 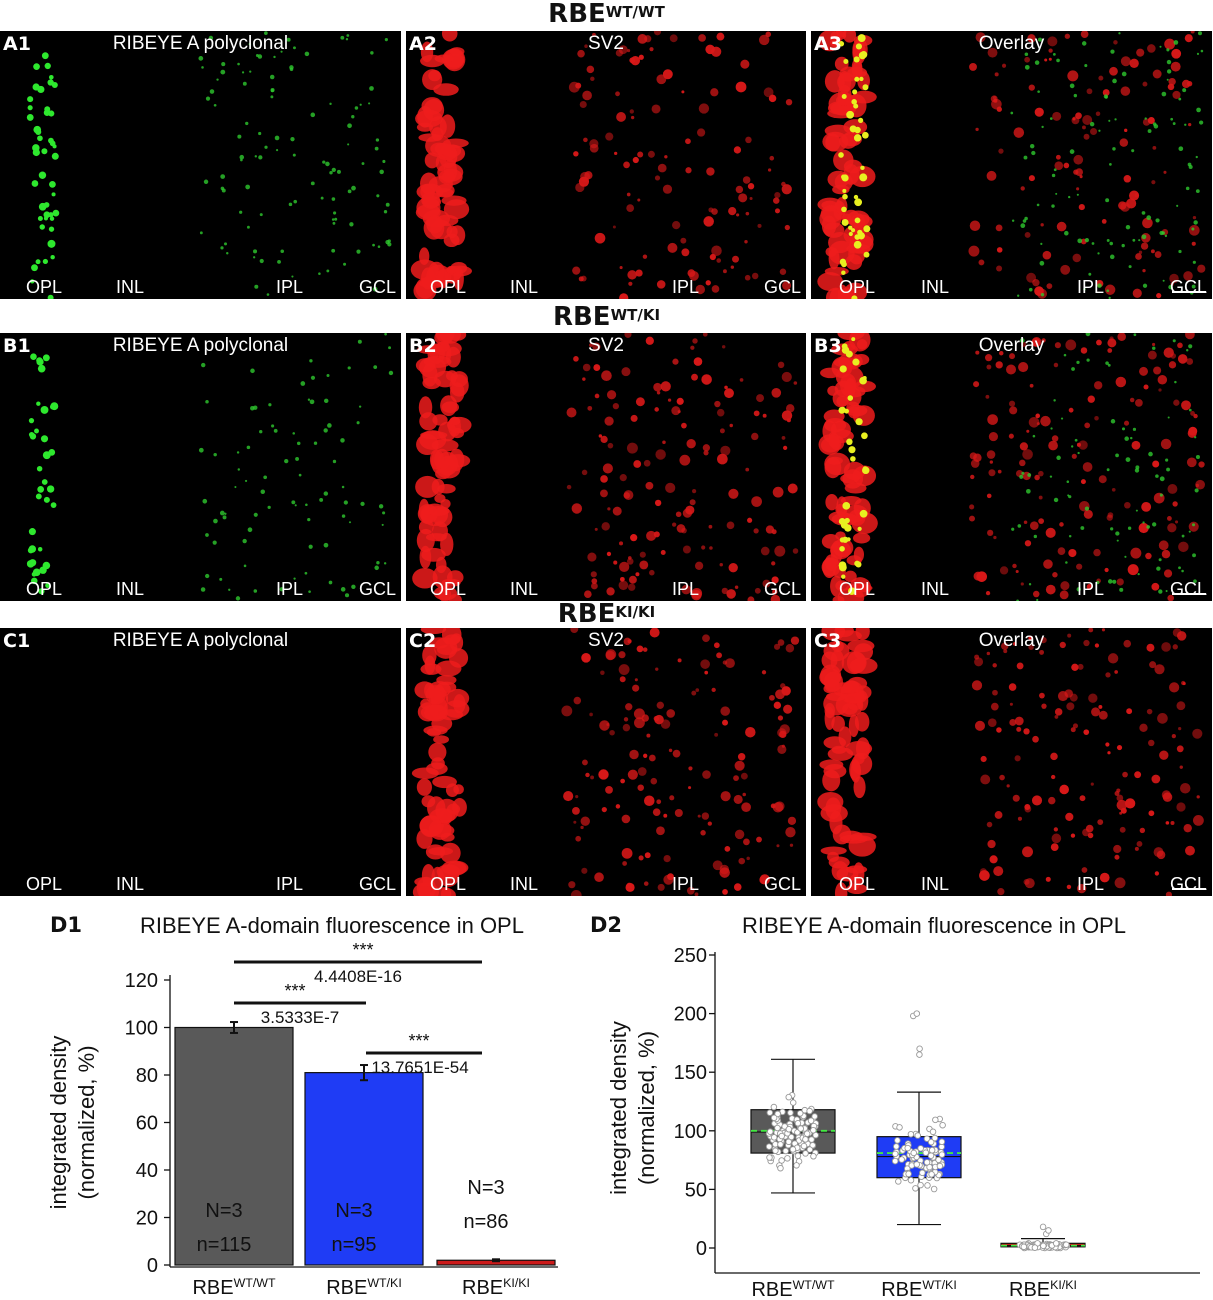 What do you see at coordinates (828, 641) in the screenshot?
I see `panel-label: C3` at bounding box center [828, 641].